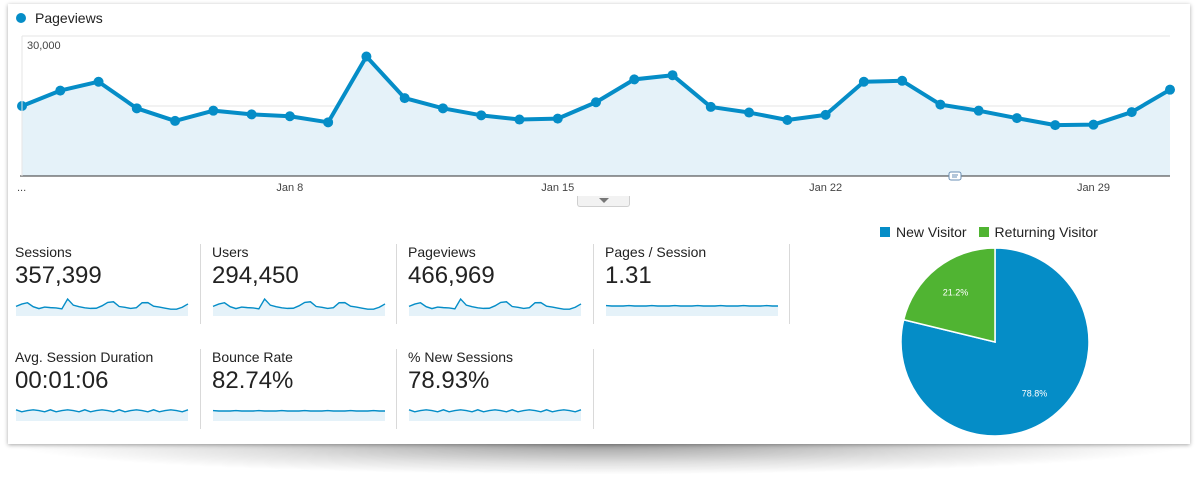 This screenshot has width=1200, height=485. What do you see at coordinates (300, 285) in the screenshot?
I see `metric-users: Users 294,450` at bounding box center [300, 285].